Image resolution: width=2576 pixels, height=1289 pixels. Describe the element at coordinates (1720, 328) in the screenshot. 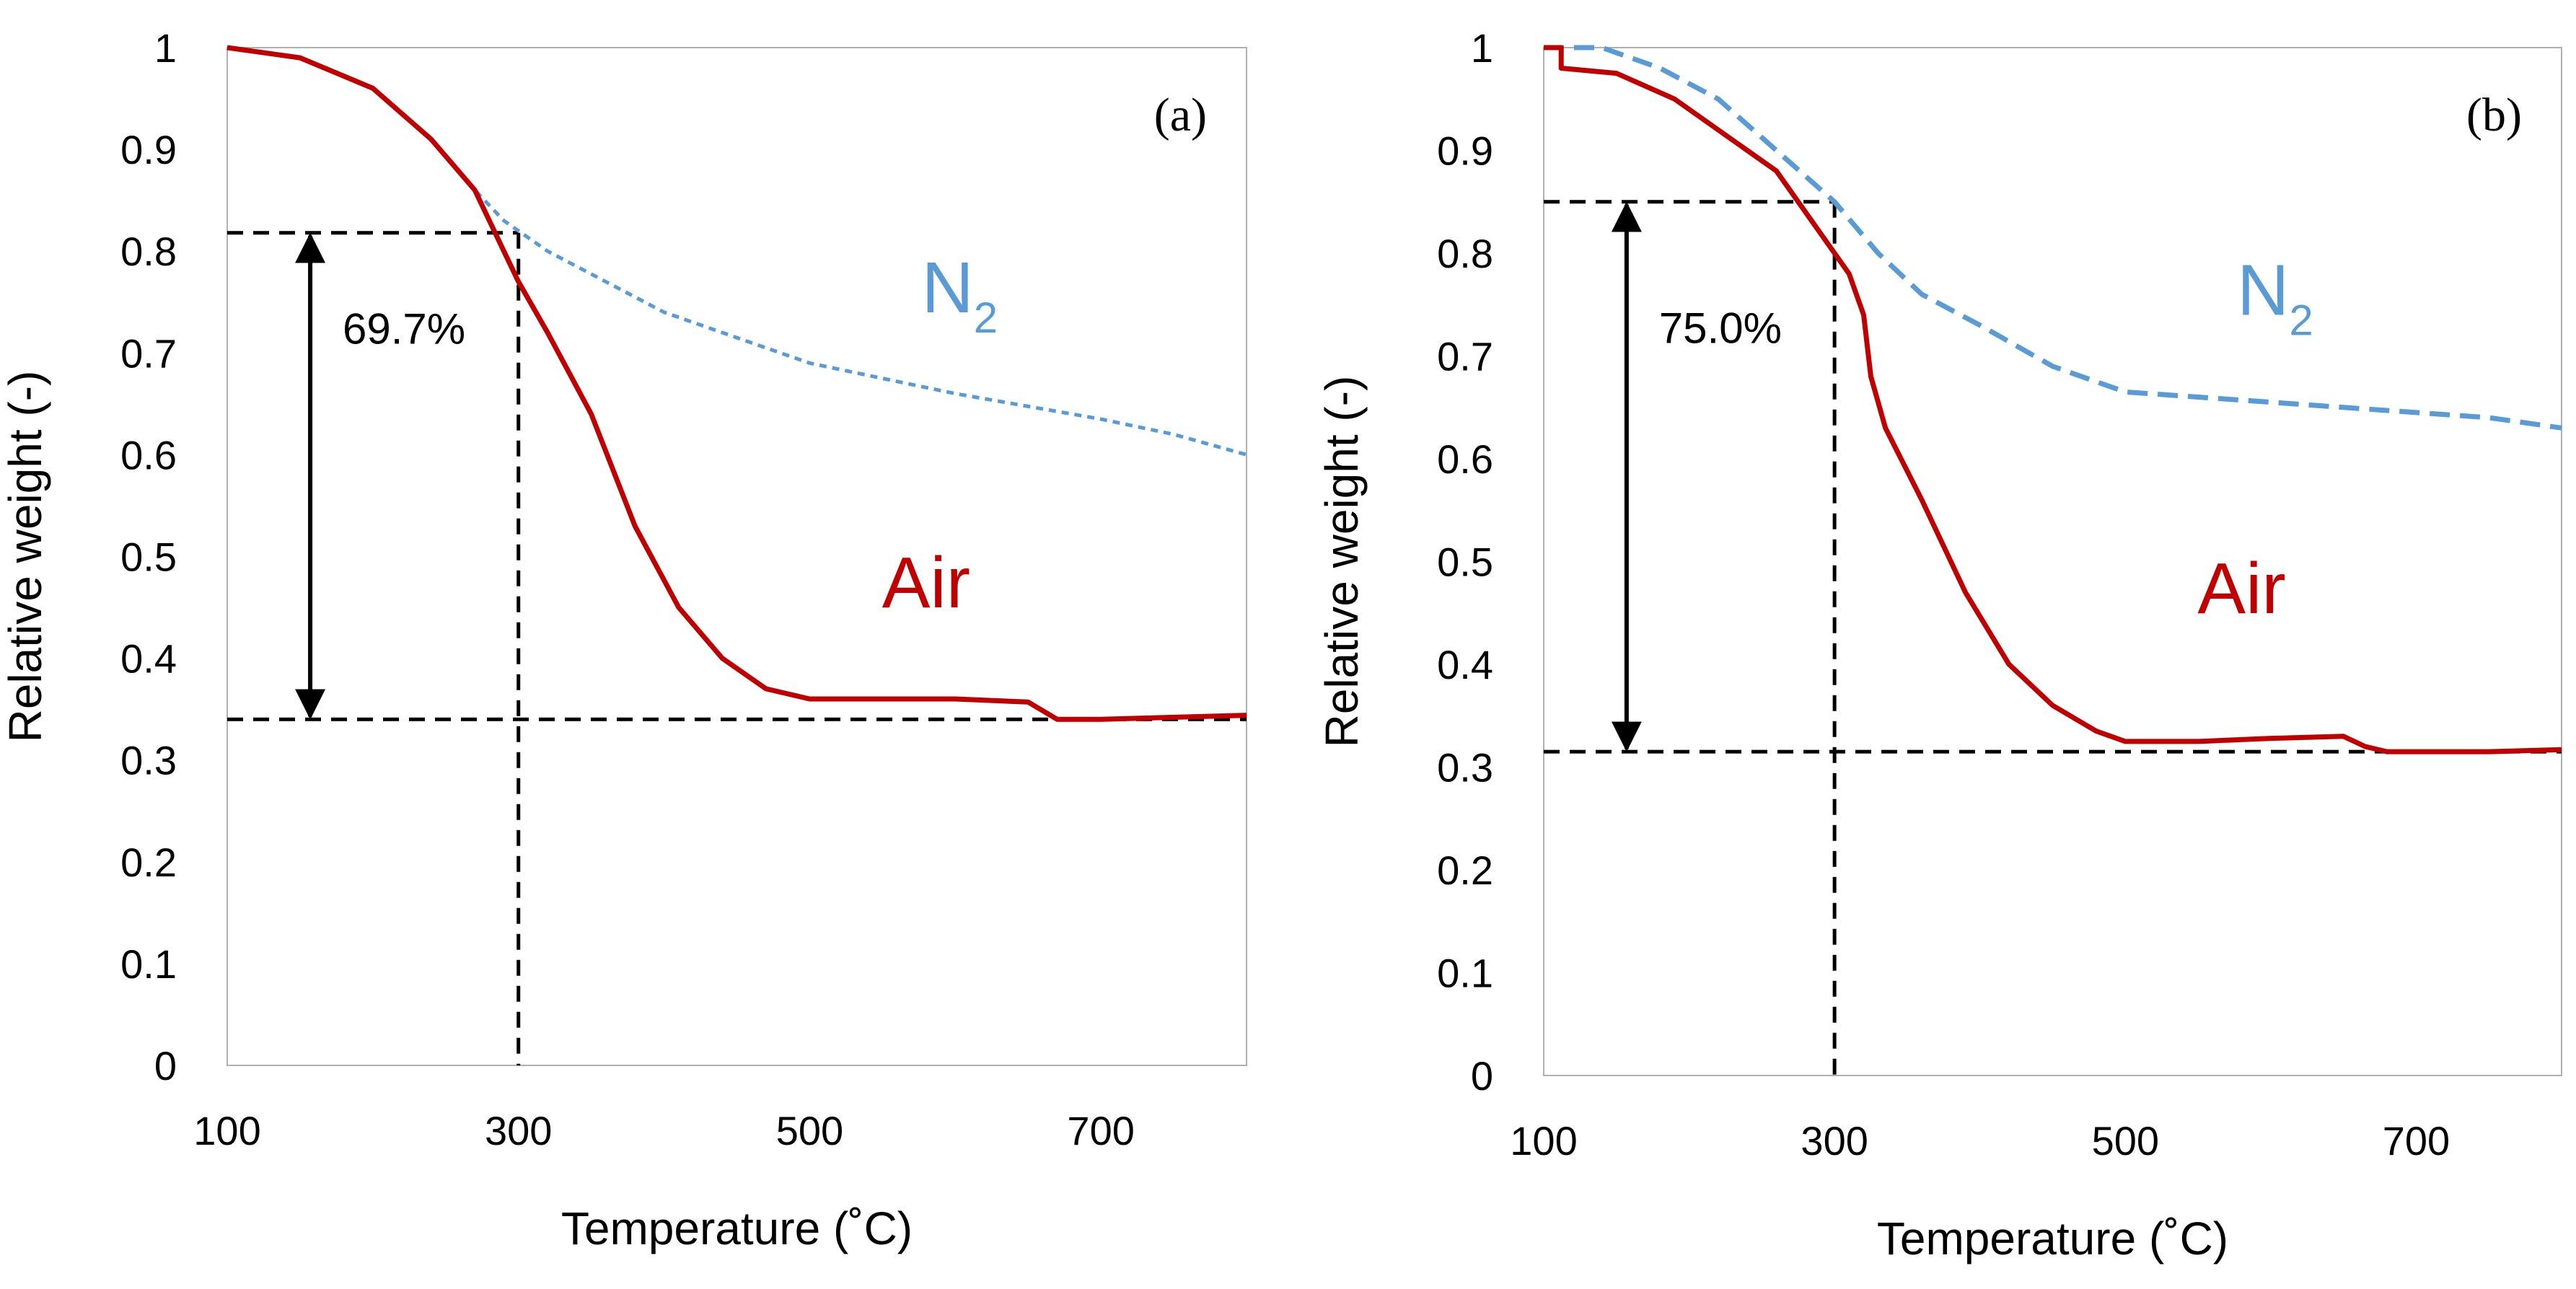

I see `reduction-label: 75.0%` at that location.